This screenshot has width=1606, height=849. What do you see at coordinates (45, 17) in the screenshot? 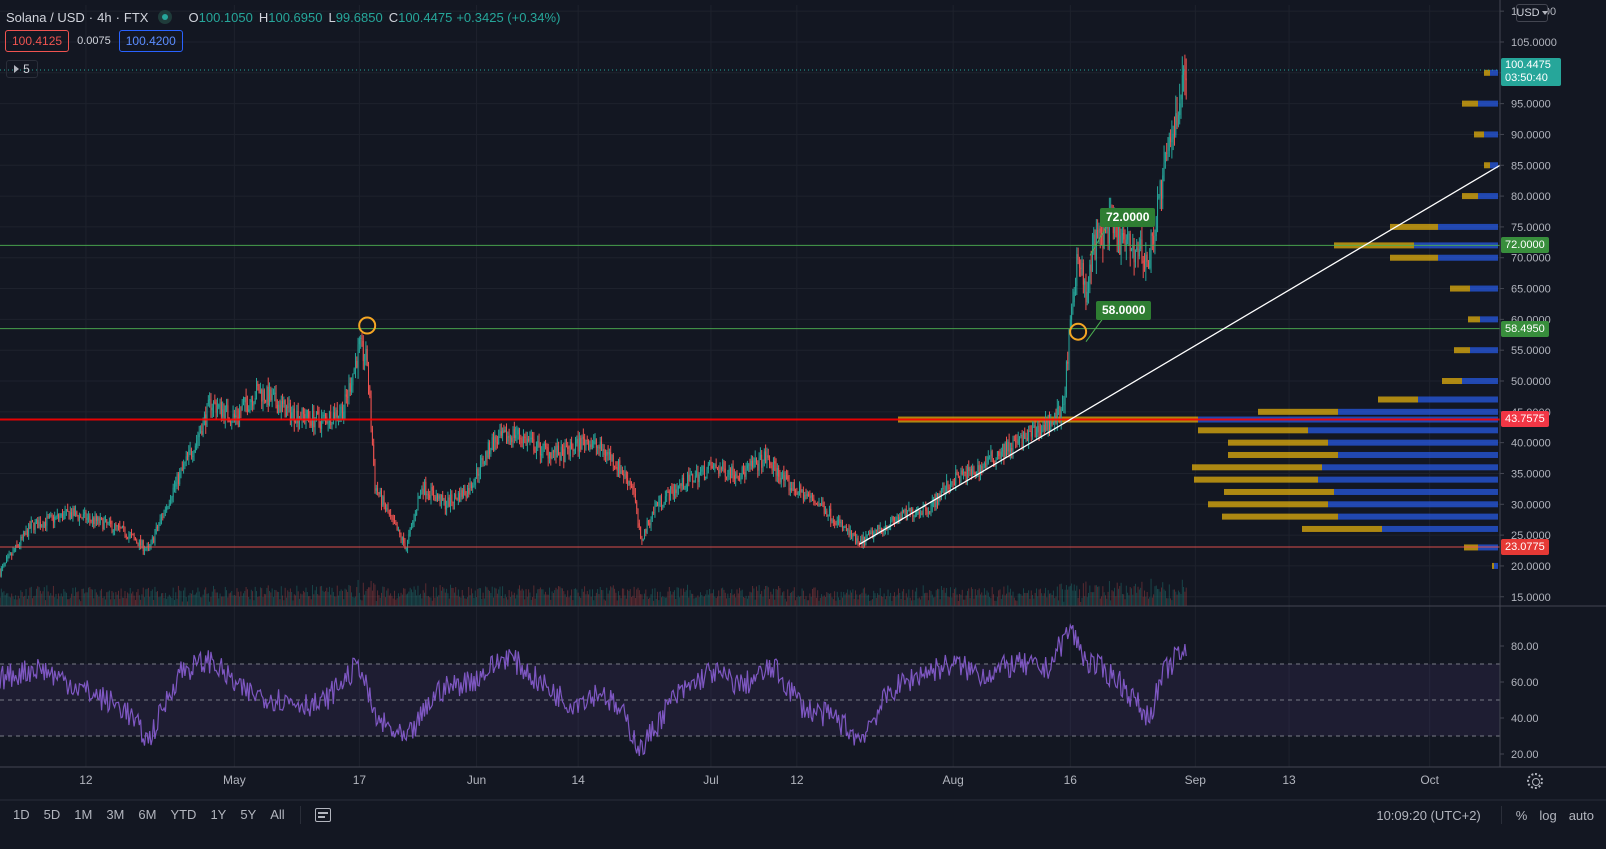
I see `symbol-name: Solana / USD` at bounding box center [45, 17].